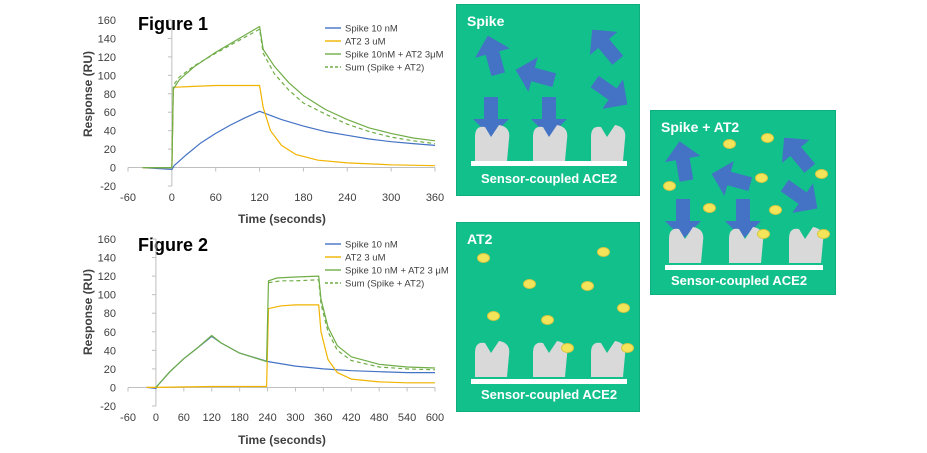 The image size is (927, 453). Describe the element at coordinates (407, 418) in the screenshot. I see `x-tick-label: 540` at that location.